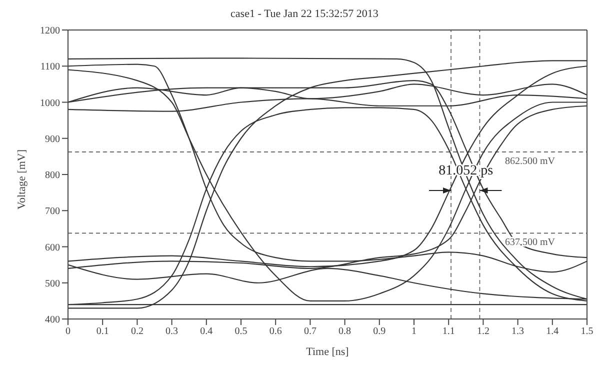 The height and width of the screenshot is (369, 609). What do you see at coordinates (530, 161) in the screenshot?
I see `ref-line-label: 862.500 mV` at bounding box center [530, 161].